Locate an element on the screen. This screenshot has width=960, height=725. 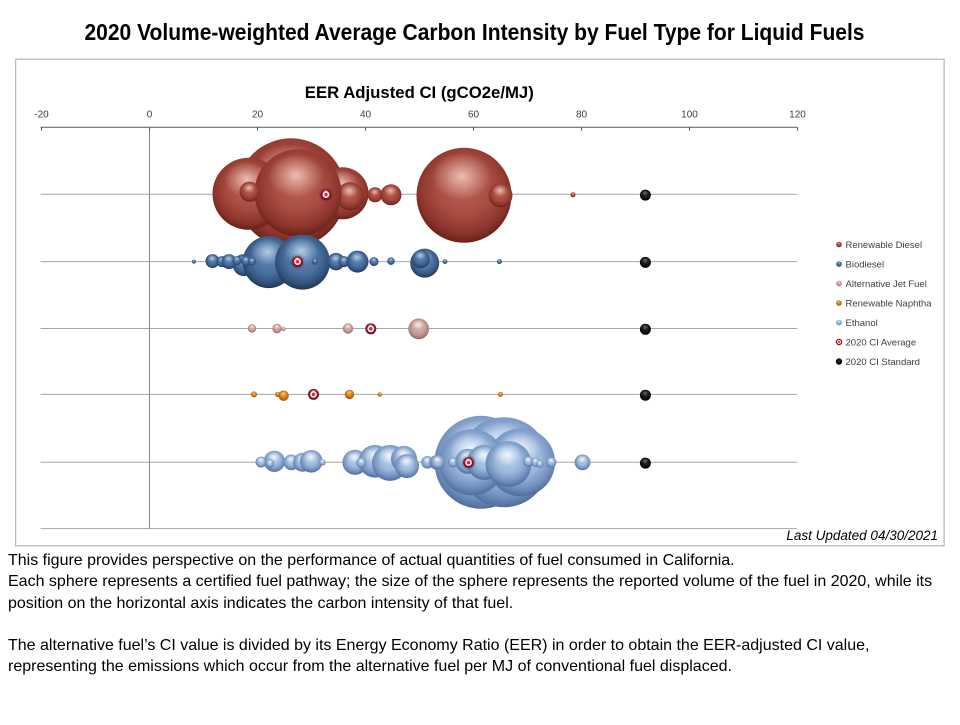
svg-text: 60 is located at coordinates (474, 115).